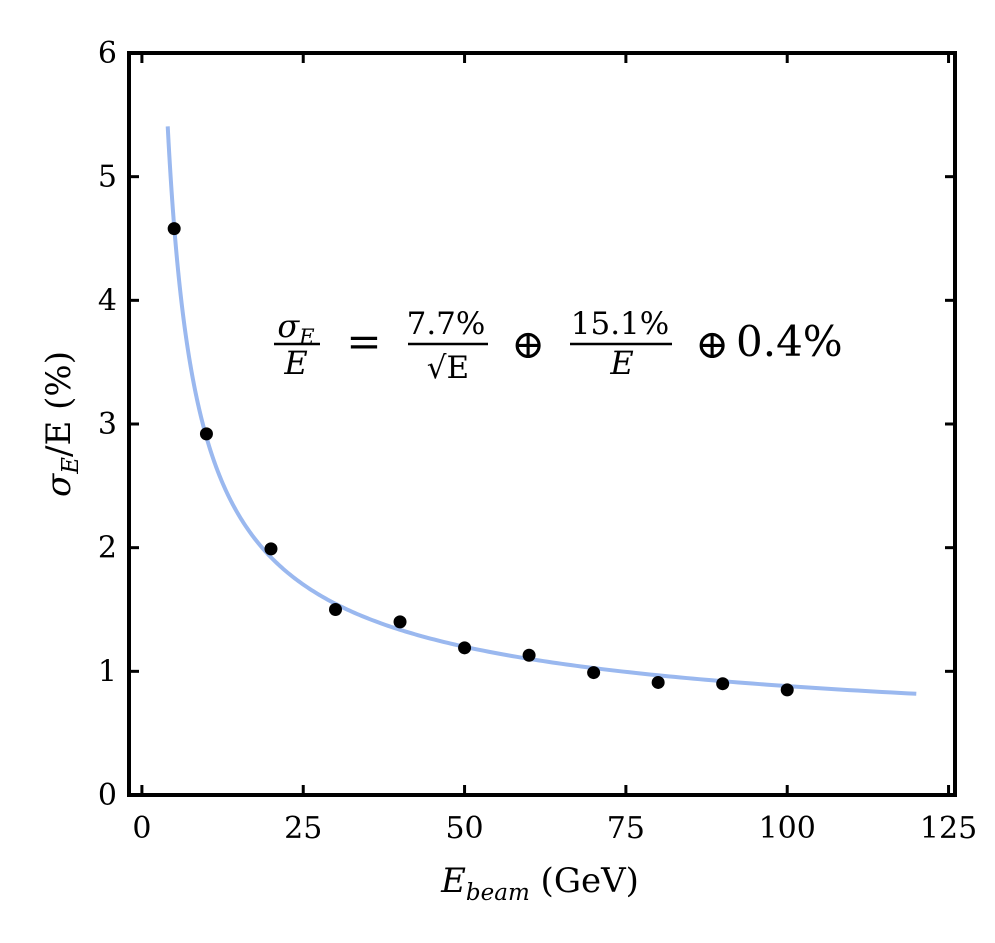 The image size is (995, 943). Describe the element at coordinates (558, 346) in the screenshot. I see `resolution-equation: σE E = 7.7% √E ⊕ 15.1% E ⊕ 0.4%` at that location.